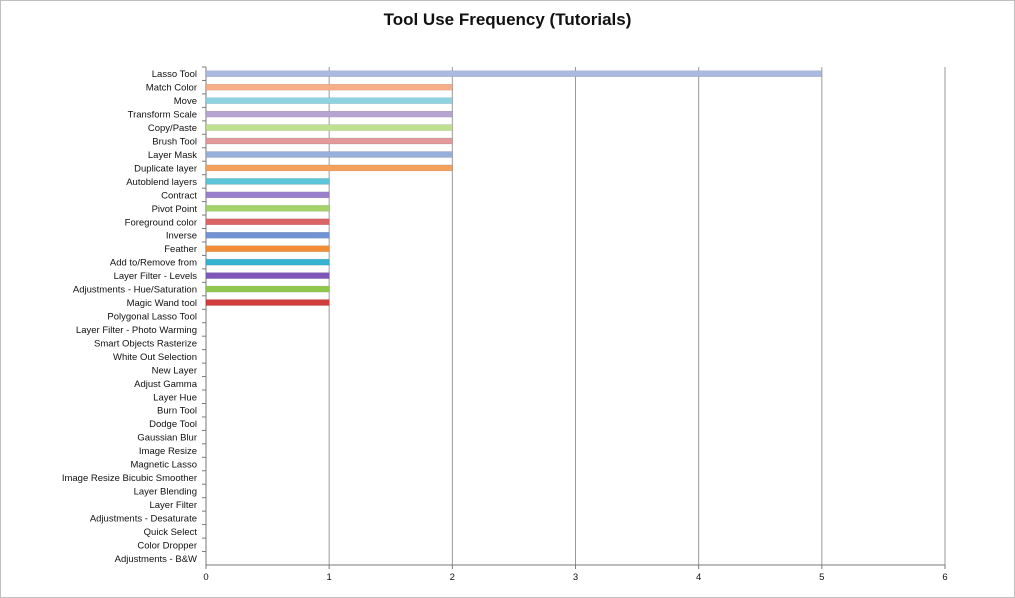 The height and width of the screenshot is (598, 1015). What do you see at coordinates (179, 195) in the screenshot?
I see `category-label: Contract` at bounding box center [179, 195].